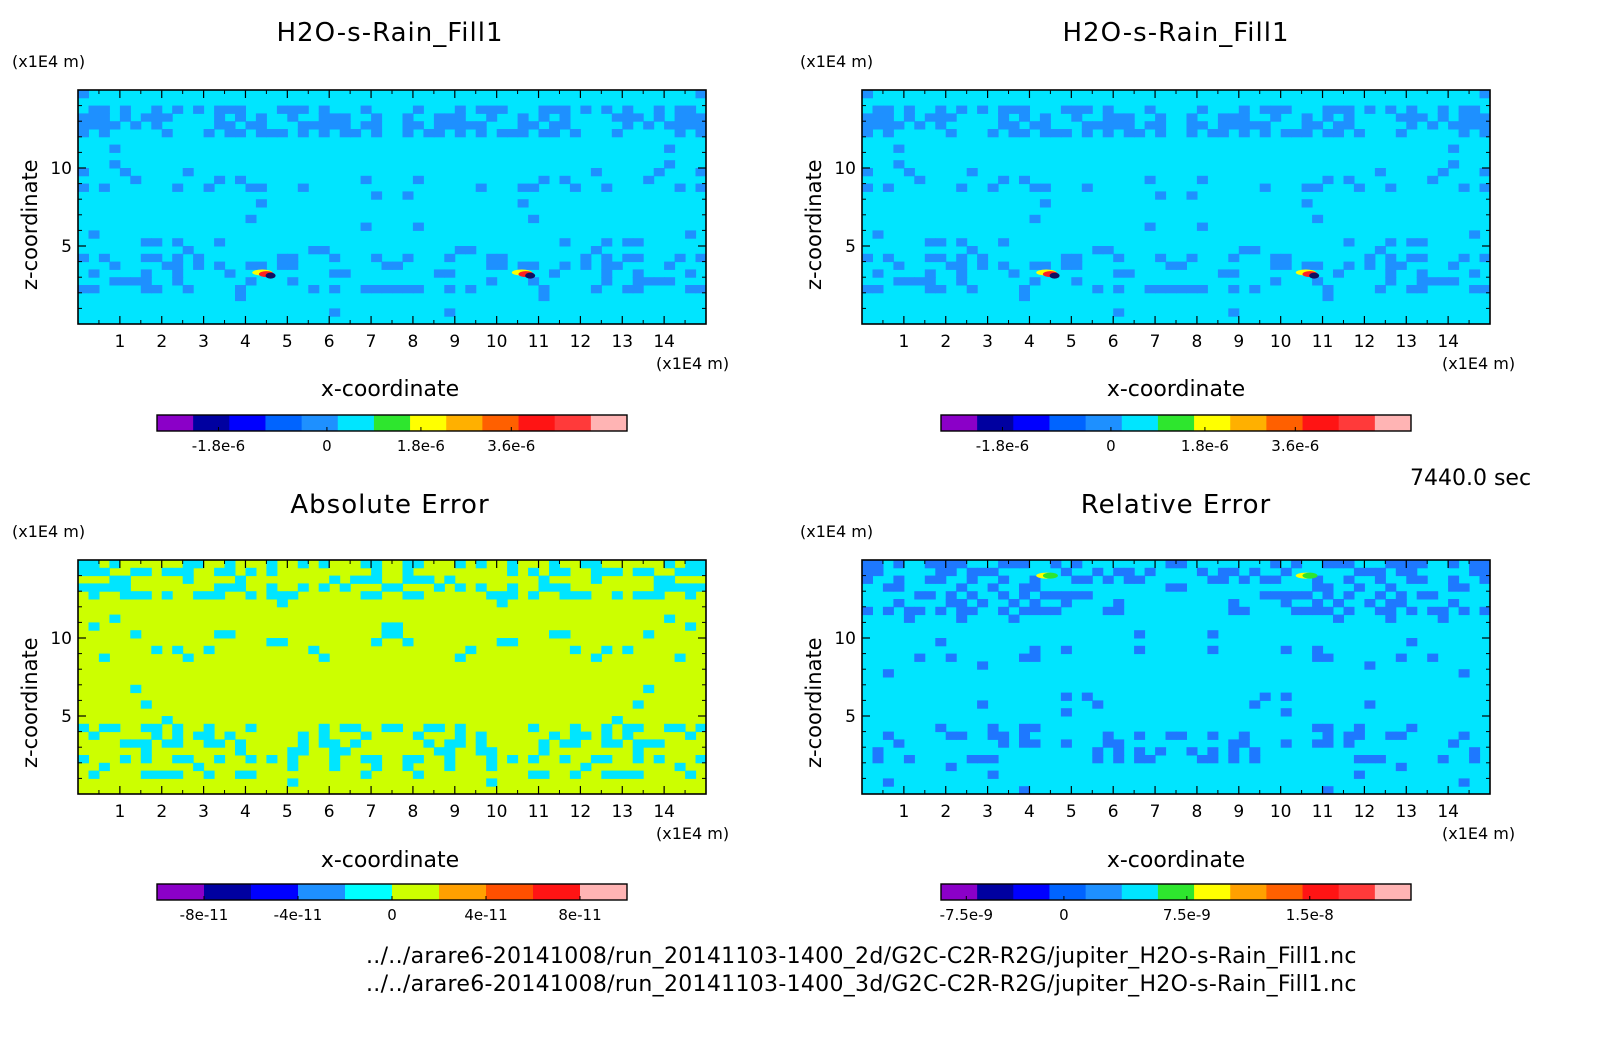  I want to click on x-tick-label: 14, so click(1448, 342).